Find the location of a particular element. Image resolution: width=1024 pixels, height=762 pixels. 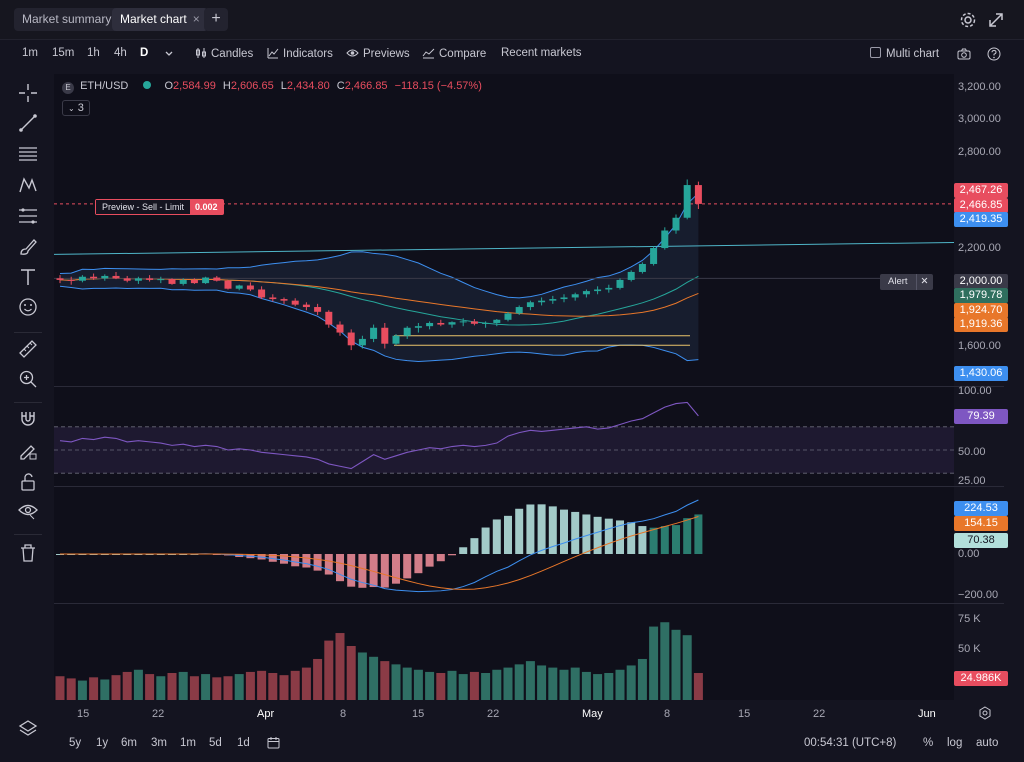

alert-label: Alert ✕ is located at coordinates (906, 282).